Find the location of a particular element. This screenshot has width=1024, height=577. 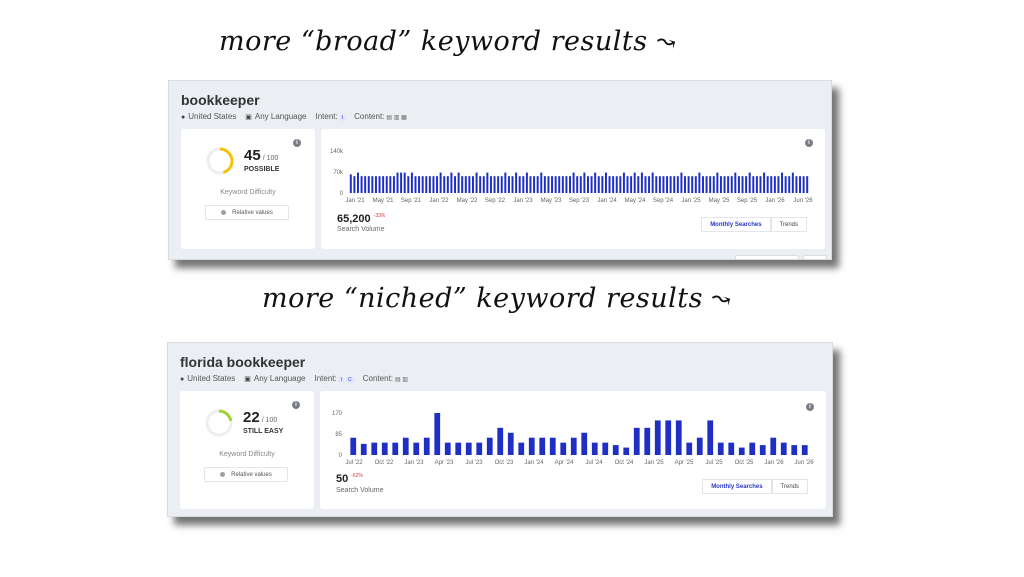

country-filter: ● United States is located at coordinates (208, 116).